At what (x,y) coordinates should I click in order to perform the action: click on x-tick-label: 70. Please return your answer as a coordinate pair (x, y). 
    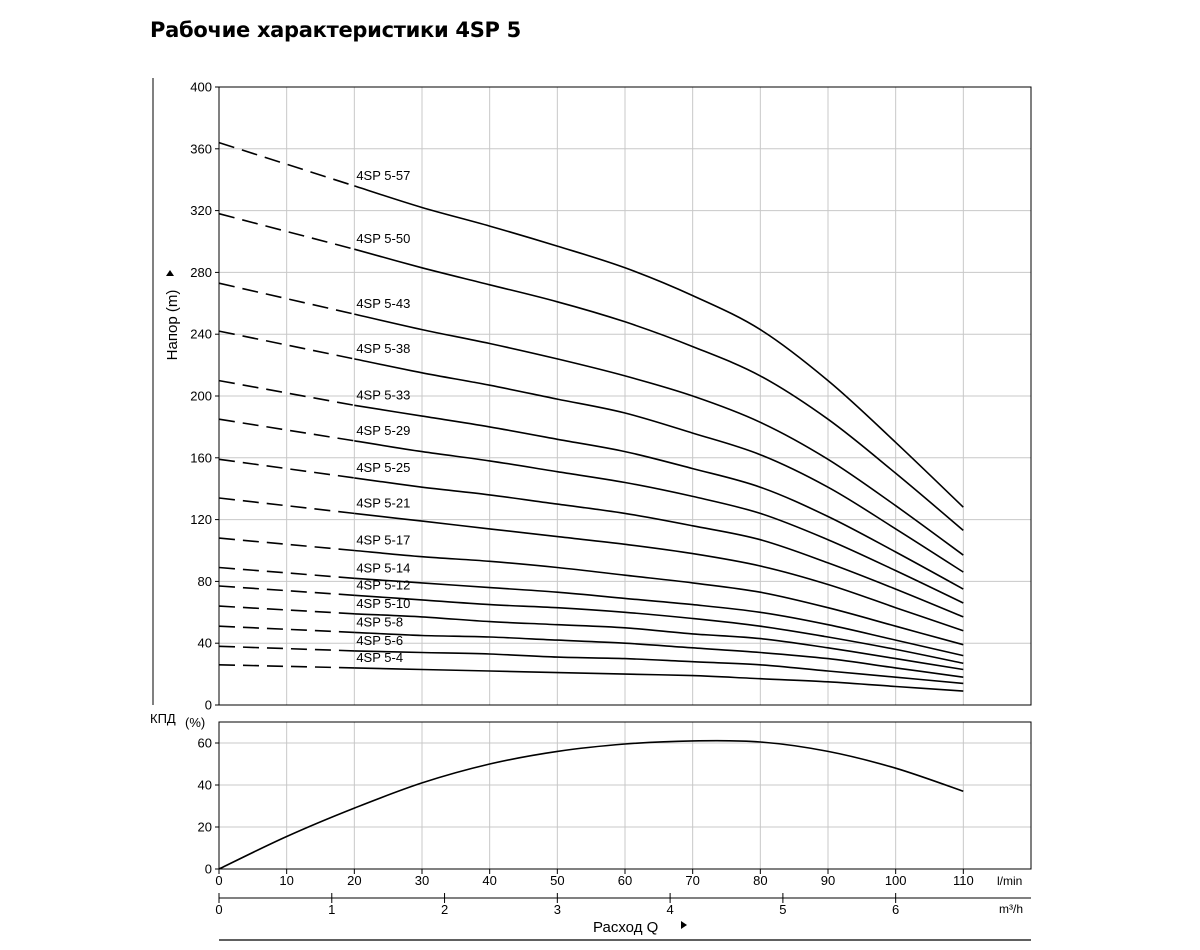
    Looking at the image, I should click on (692, 880).